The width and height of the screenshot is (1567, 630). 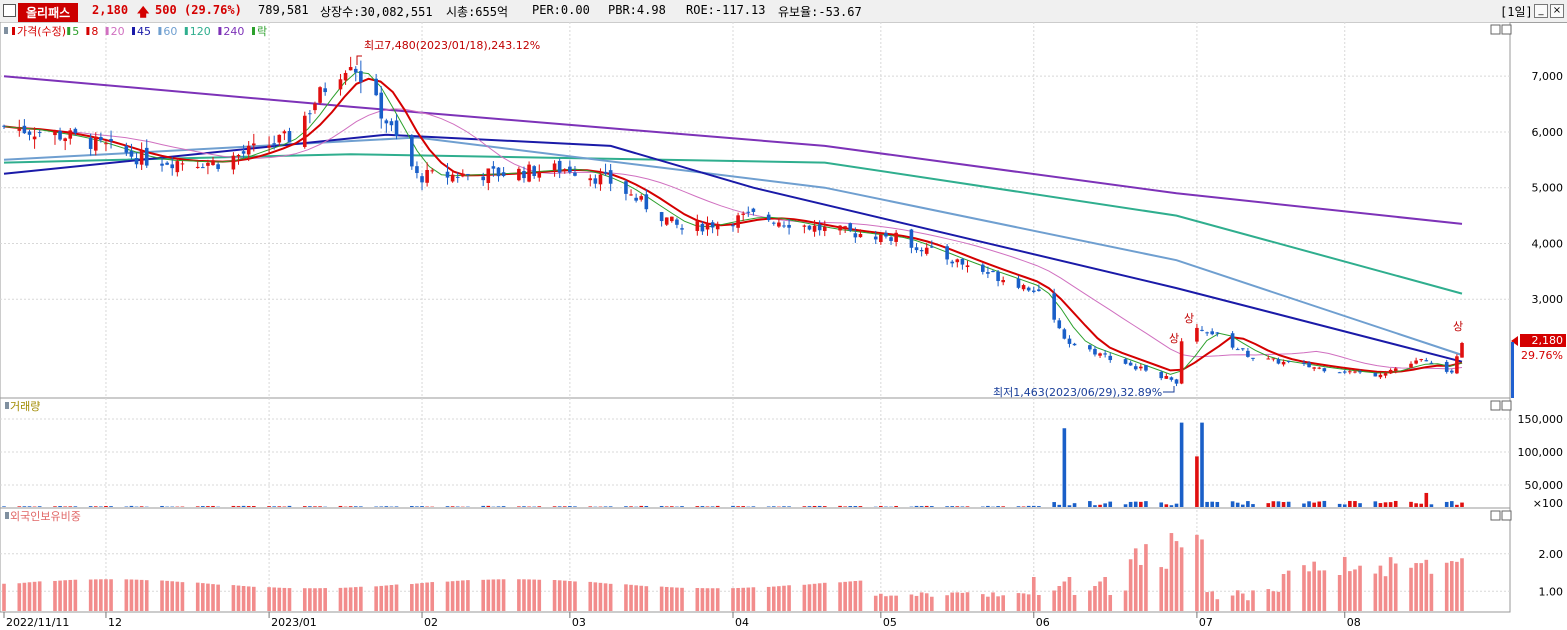 I want to click on volume-panel-title: 거래량, so click(x=25, y=406).